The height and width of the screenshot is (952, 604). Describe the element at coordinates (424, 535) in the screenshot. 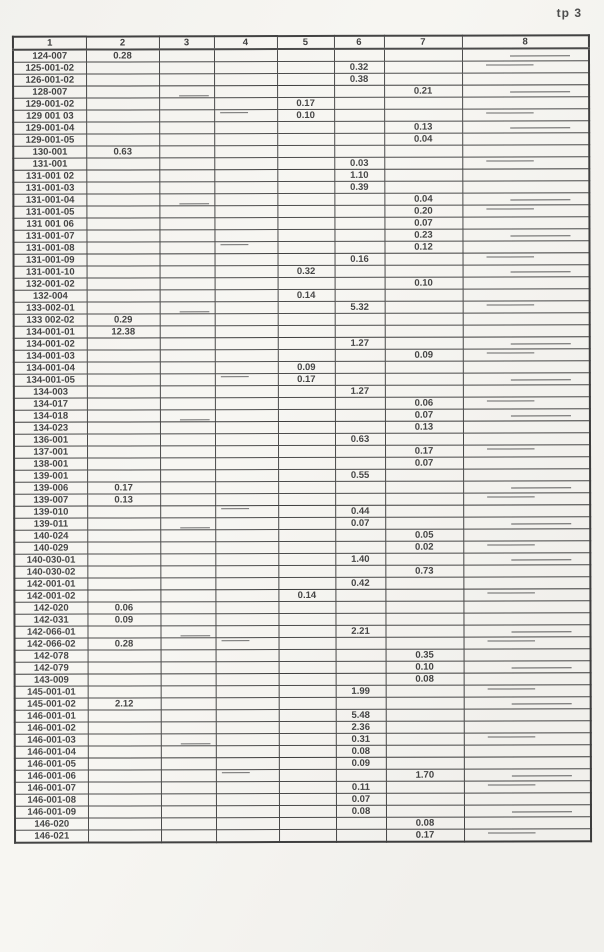

I see `value-cell: 0.05` at that location.